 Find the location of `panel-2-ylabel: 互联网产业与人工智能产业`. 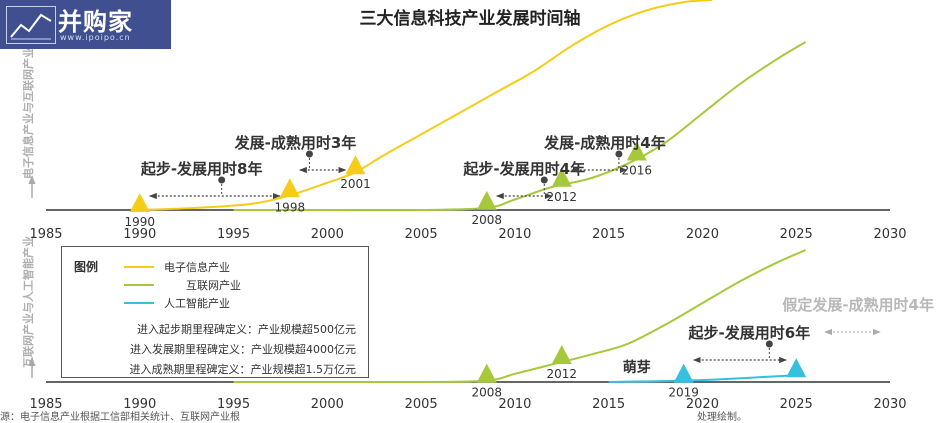

panel-2-ylabel: 互联网产业与人工智能产业 is located at coordinates (28, 302).